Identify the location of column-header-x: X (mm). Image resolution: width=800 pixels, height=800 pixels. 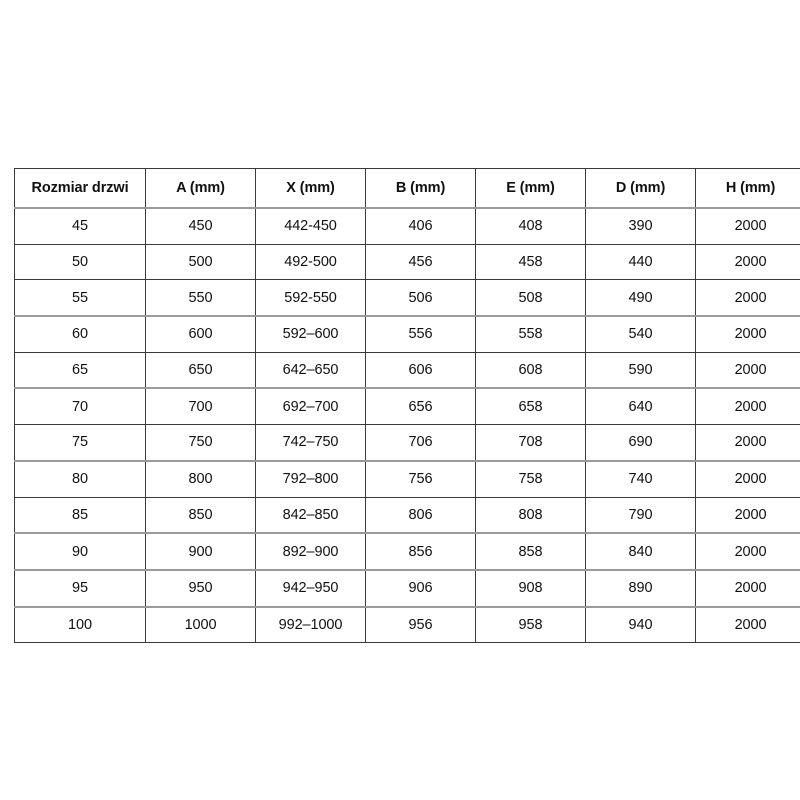
(310, 188).